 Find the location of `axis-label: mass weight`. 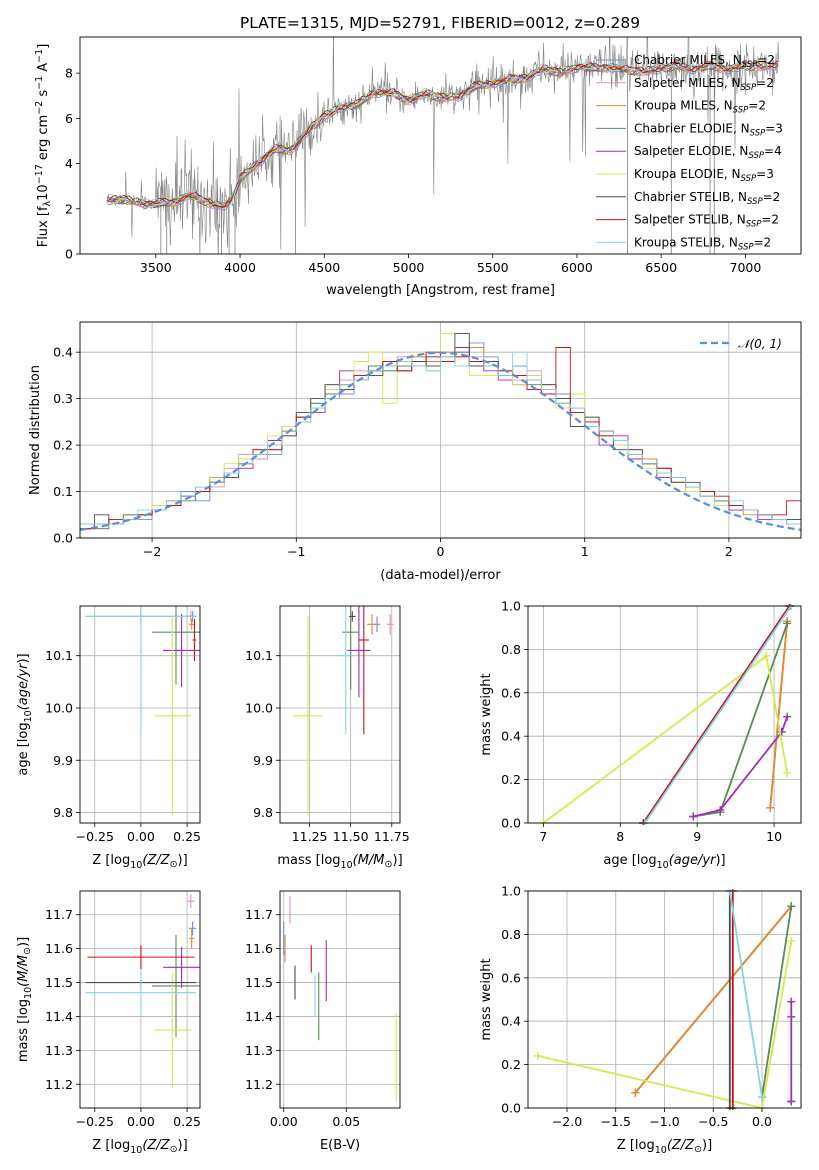

axis-label: mass weight is located at coordinates (486, 714).